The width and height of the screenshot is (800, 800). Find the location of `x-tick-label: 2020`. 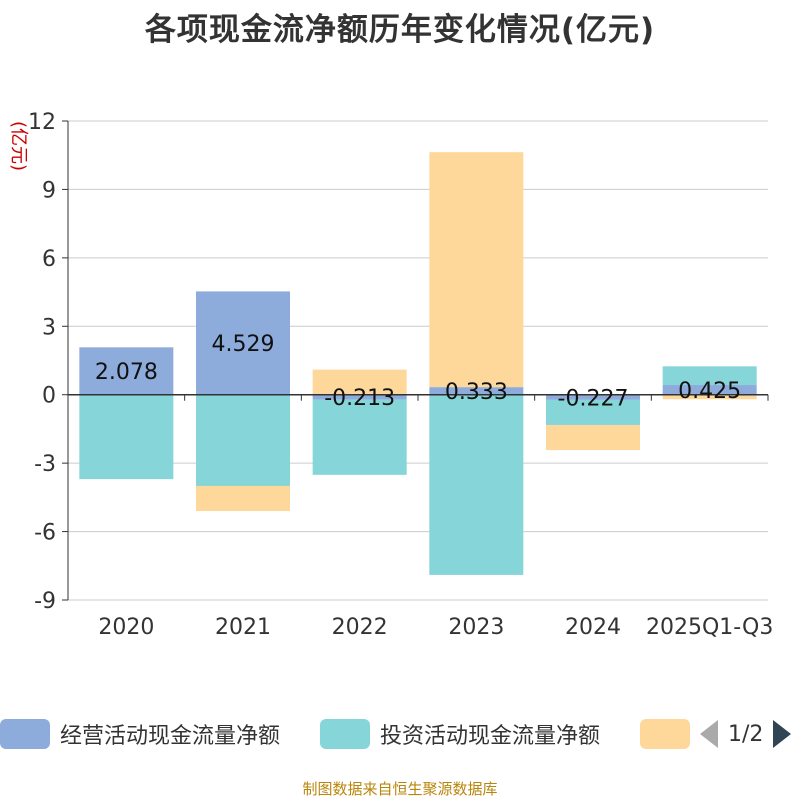

x-tick-label: 2020 is located at coordinates (126, 627).